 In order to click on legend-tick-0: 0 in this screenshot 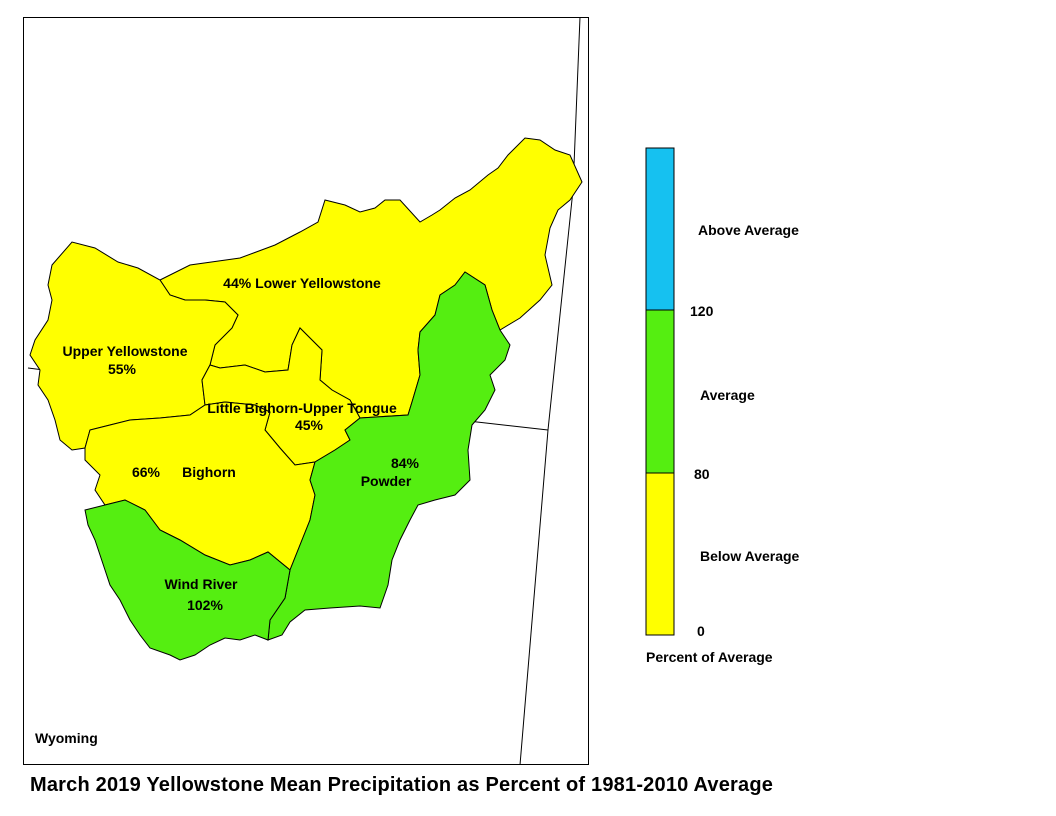, I will do `click(701, 631)`.